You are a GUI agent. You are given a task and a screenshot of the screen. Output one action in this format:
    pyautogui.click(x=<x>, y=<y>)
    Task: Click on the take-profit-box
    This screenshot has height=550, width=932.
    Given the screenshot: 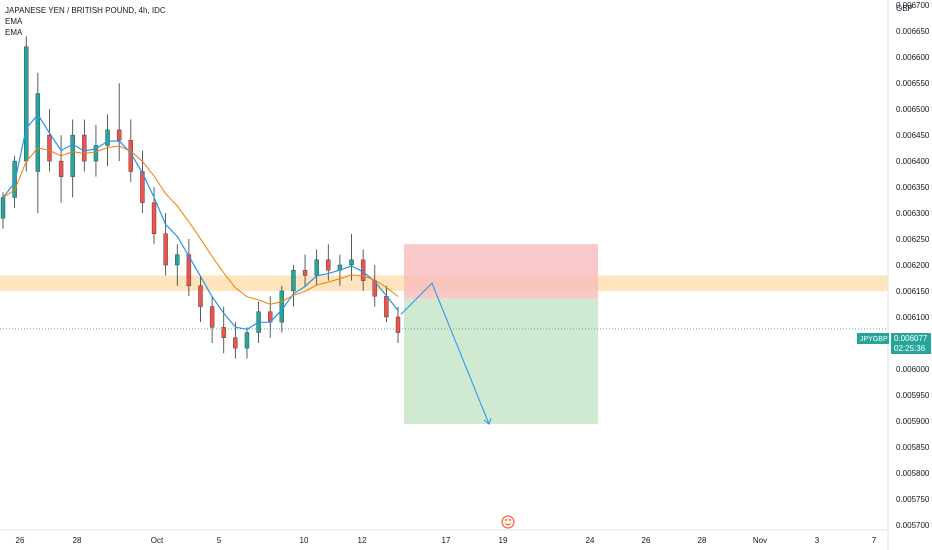 What is the action you would take?
    pyautogui.click(x=501, y=361)
    